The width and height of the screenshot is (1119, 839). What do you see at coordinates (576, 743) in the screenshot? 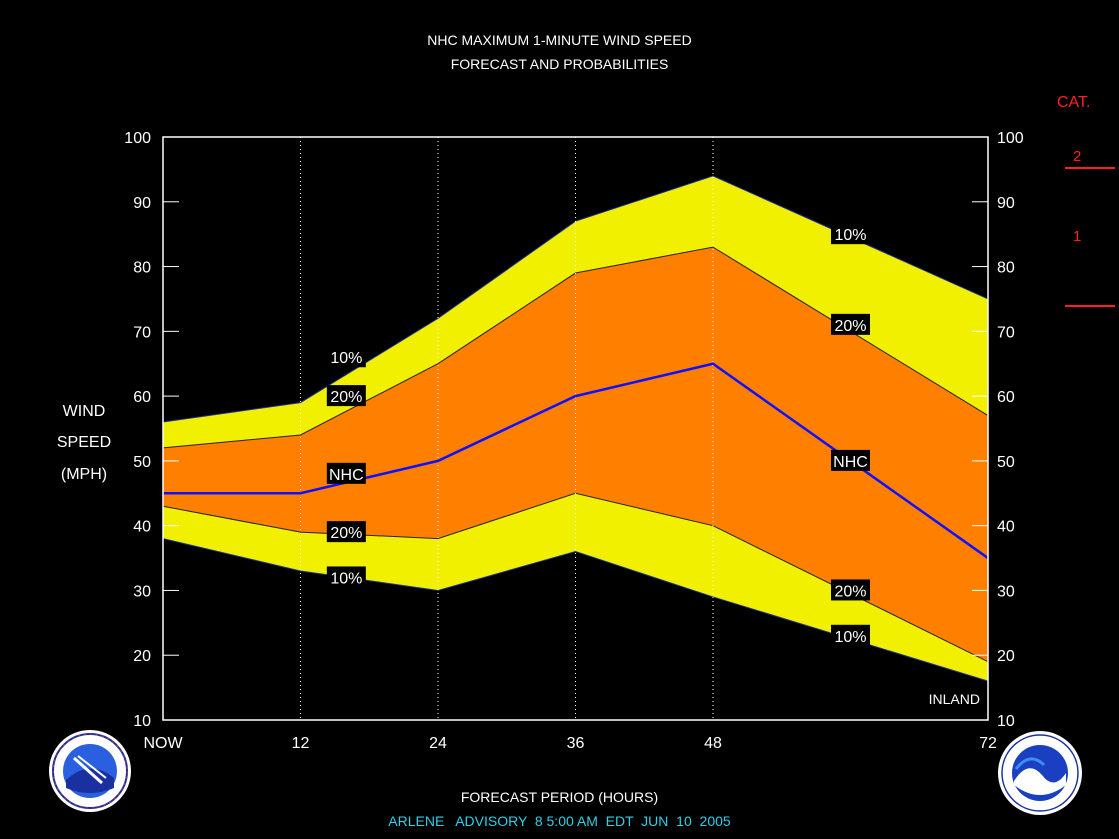
I see `x-tick-label: 36` at bounding box center [576, 743].